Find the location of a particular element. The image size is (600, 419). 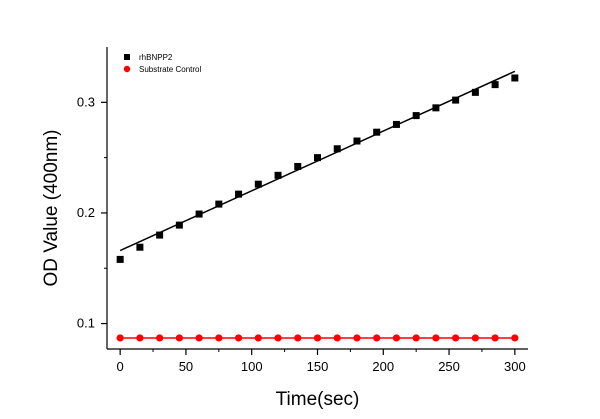

y-axis-title: OD Value (400nm) is located at coordinates (51, 208).